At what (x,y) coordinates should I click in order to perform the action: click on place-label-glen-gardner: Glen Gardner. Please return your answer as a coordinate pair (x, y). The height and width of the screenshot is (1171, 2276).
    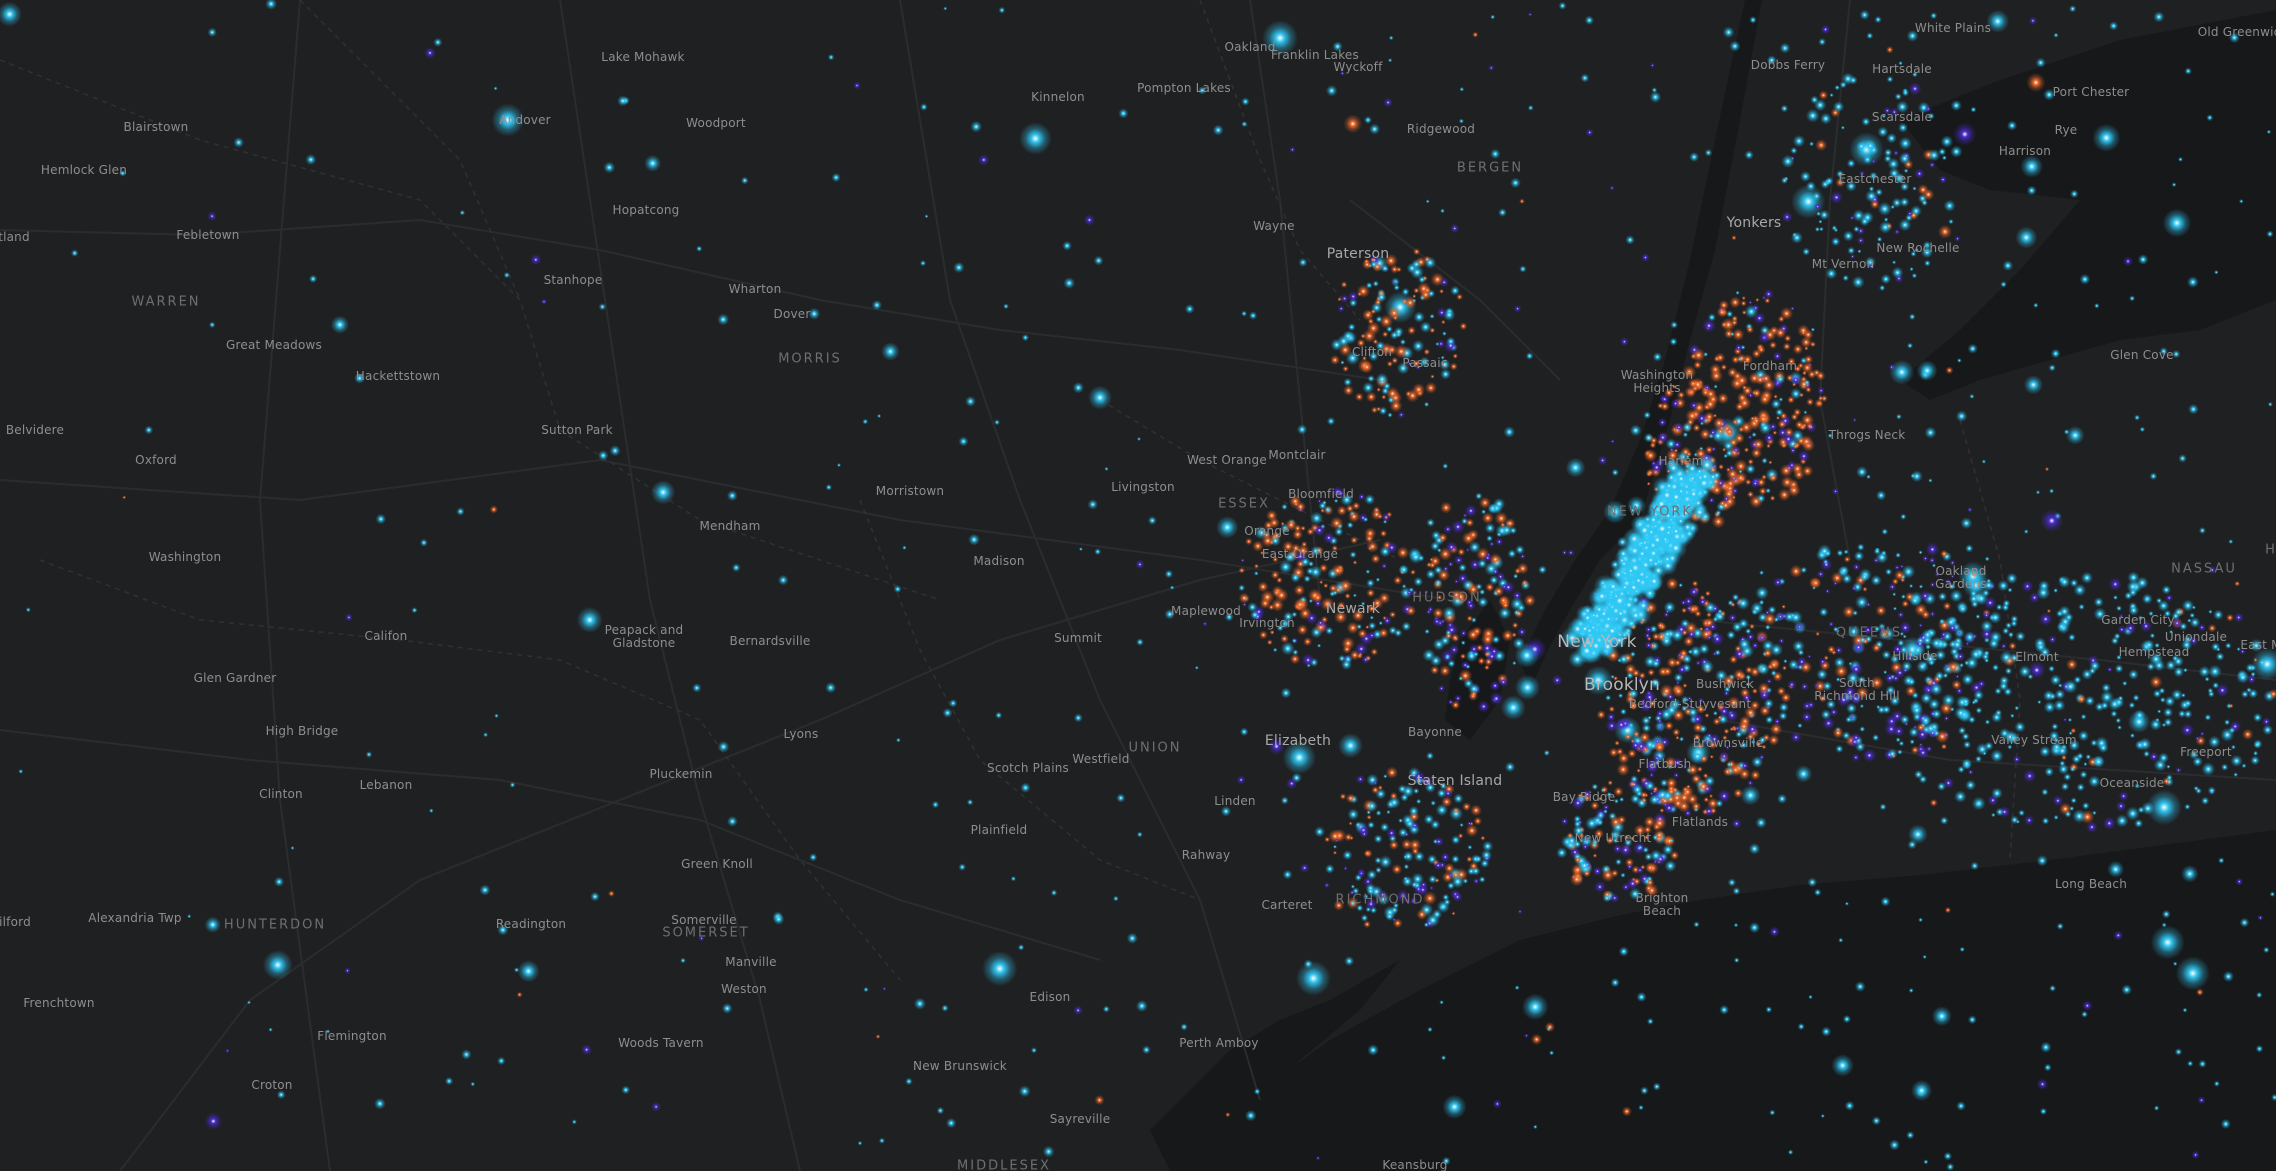
    Looking at the image, I should click on (235, 678).